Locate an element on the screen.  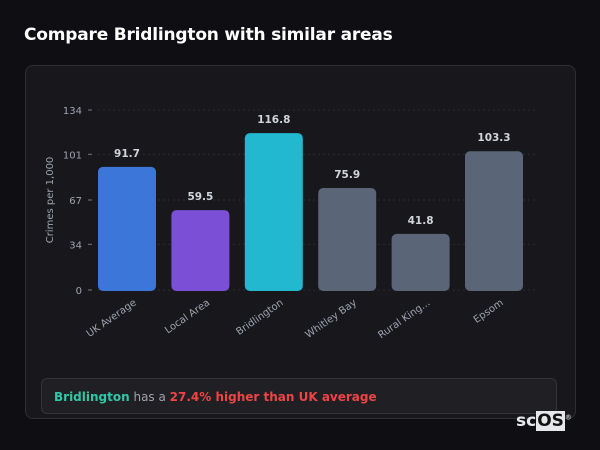
x-tick-label: Epsom is located at coordinates (489, 311).